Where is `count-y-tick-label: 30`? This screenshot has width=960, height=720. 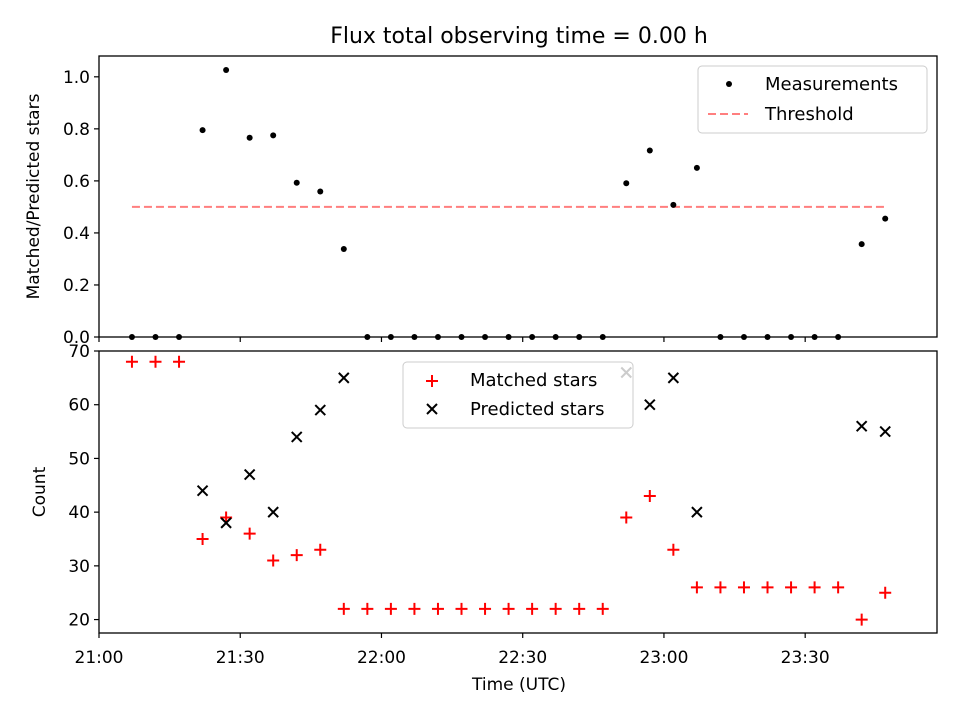
count-y-tick-label: 30 is located at coordinates (79, 567).